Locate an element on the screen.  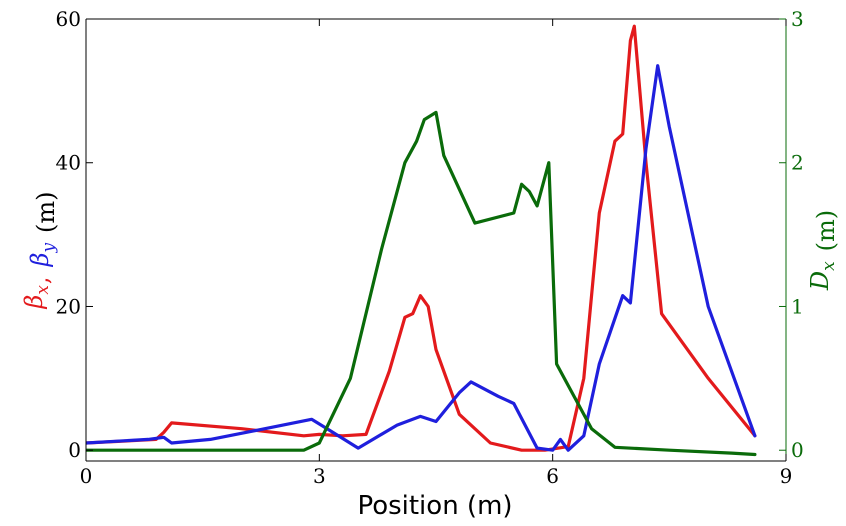
left-ylabel-part-1: , is located at coordinates (40, 280).